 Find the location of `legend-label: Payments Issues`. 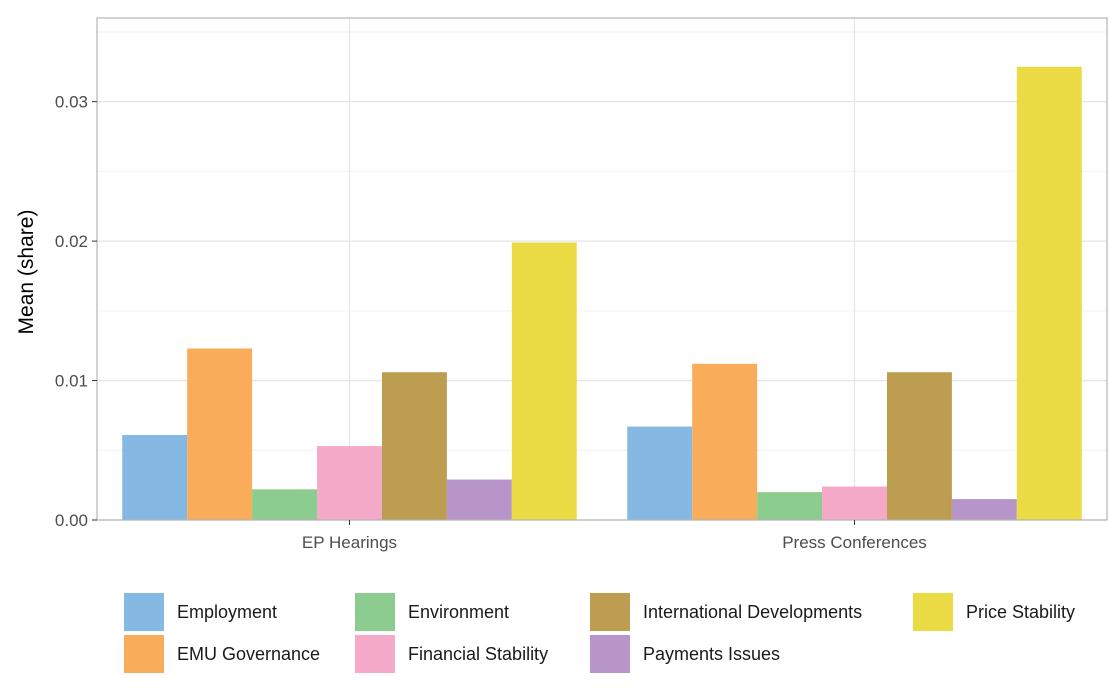

legend-label: Payments Issues is located at coordinates (711, 654).